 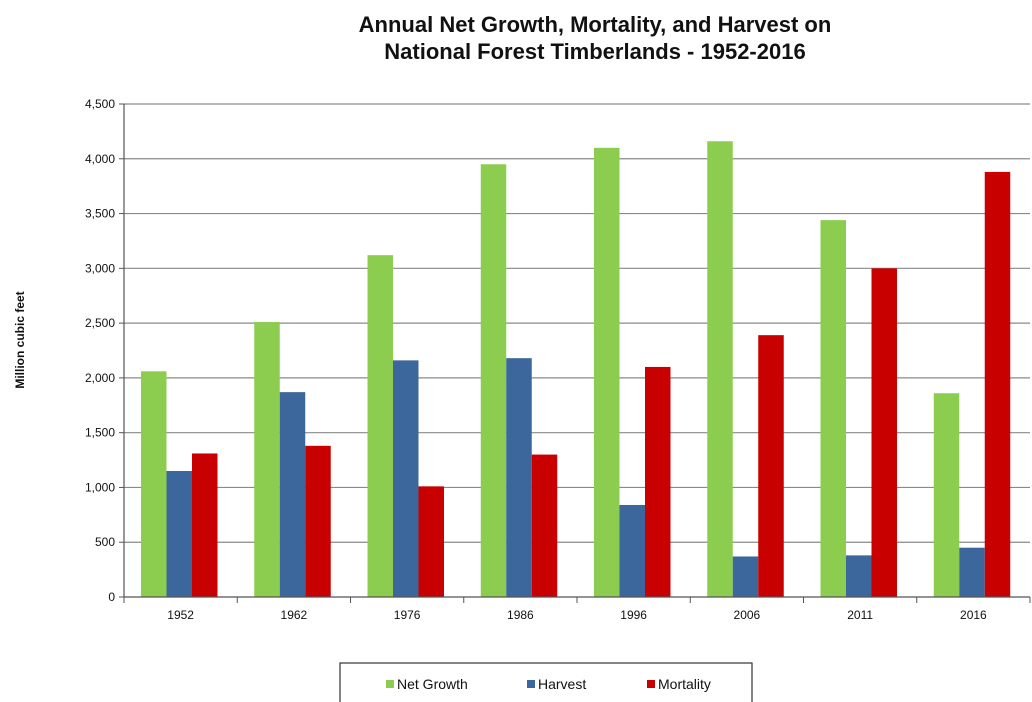 What do you see at coordinates (771, 466) in the screenshot?
I see `bar-mortality-2006` at bounding box center [771, 466].